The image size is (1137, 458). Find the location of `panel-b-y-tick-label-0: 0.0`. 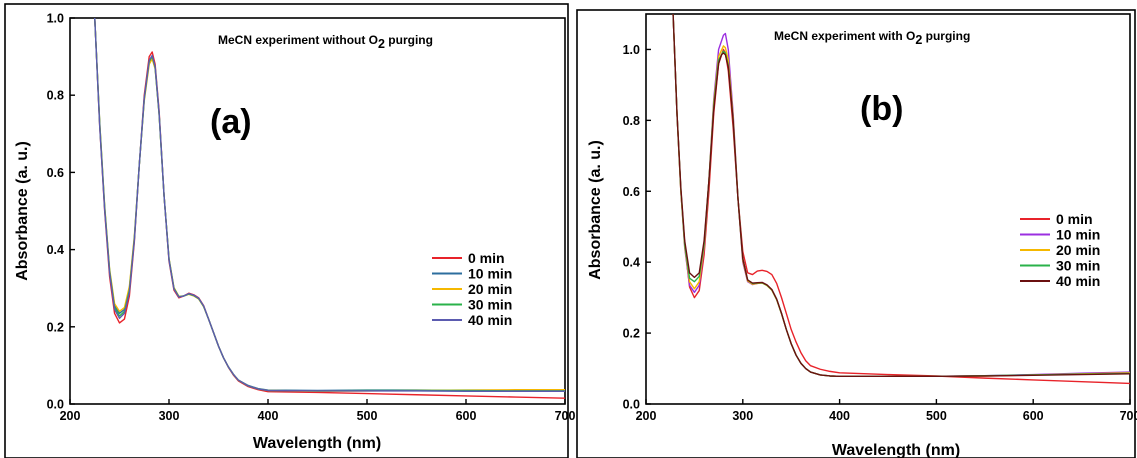

panel-b-y-tick-label-0: 0.0 is located at coordinates (631, 405).